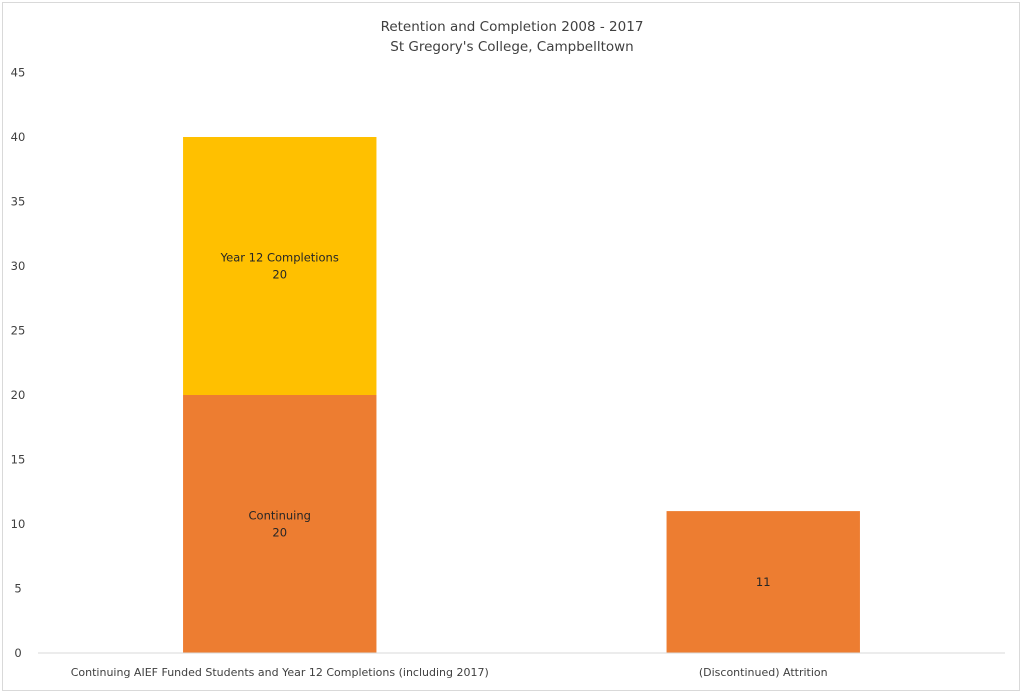 The height and width of the screenshot is (695, 1024). Describe the element at coordinates (18, 363) in the screenshot. I see `y-axis-ticks: 0 5 10 15 20 25 30 35 40 45` at that location.